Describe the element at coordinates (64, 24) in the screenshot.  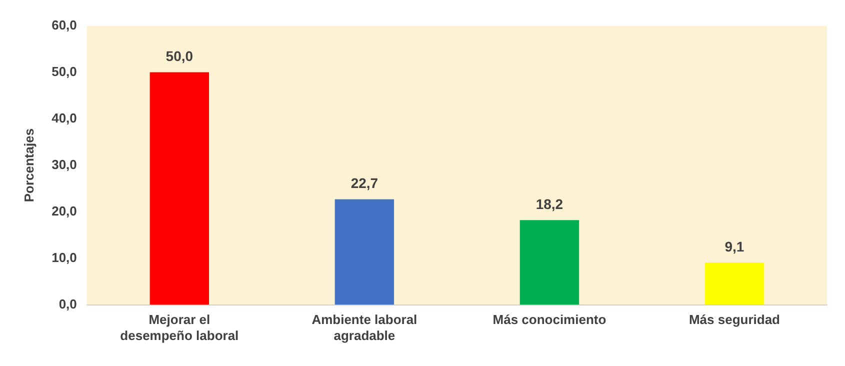
I see `y-tick-label: 60,0` at that location.